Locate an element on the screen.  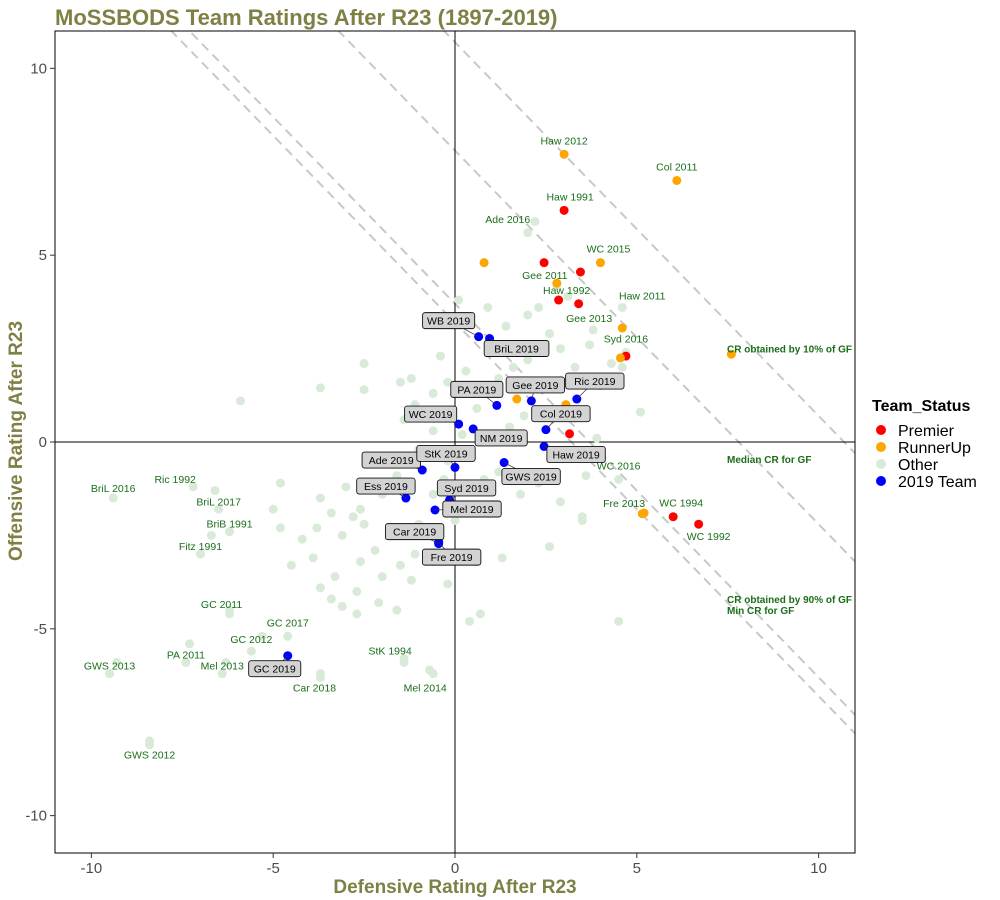
point-gc-2012 is located at coordinates (251, 651).